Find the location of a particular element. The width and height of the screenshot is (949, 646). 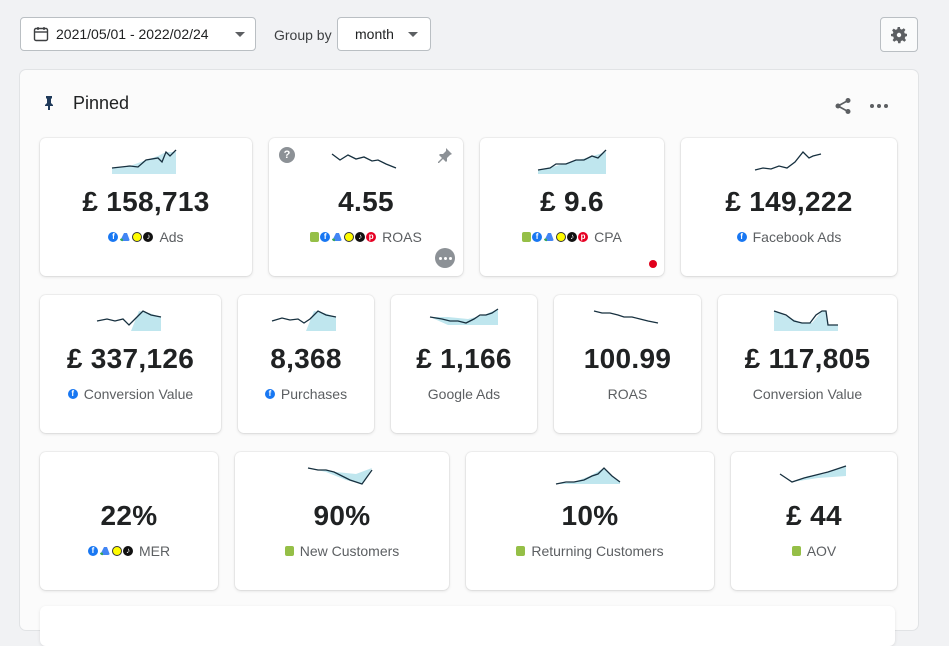

metric-card: £ 149,222 f Facebook Ads is located at coordinates (789, 207).